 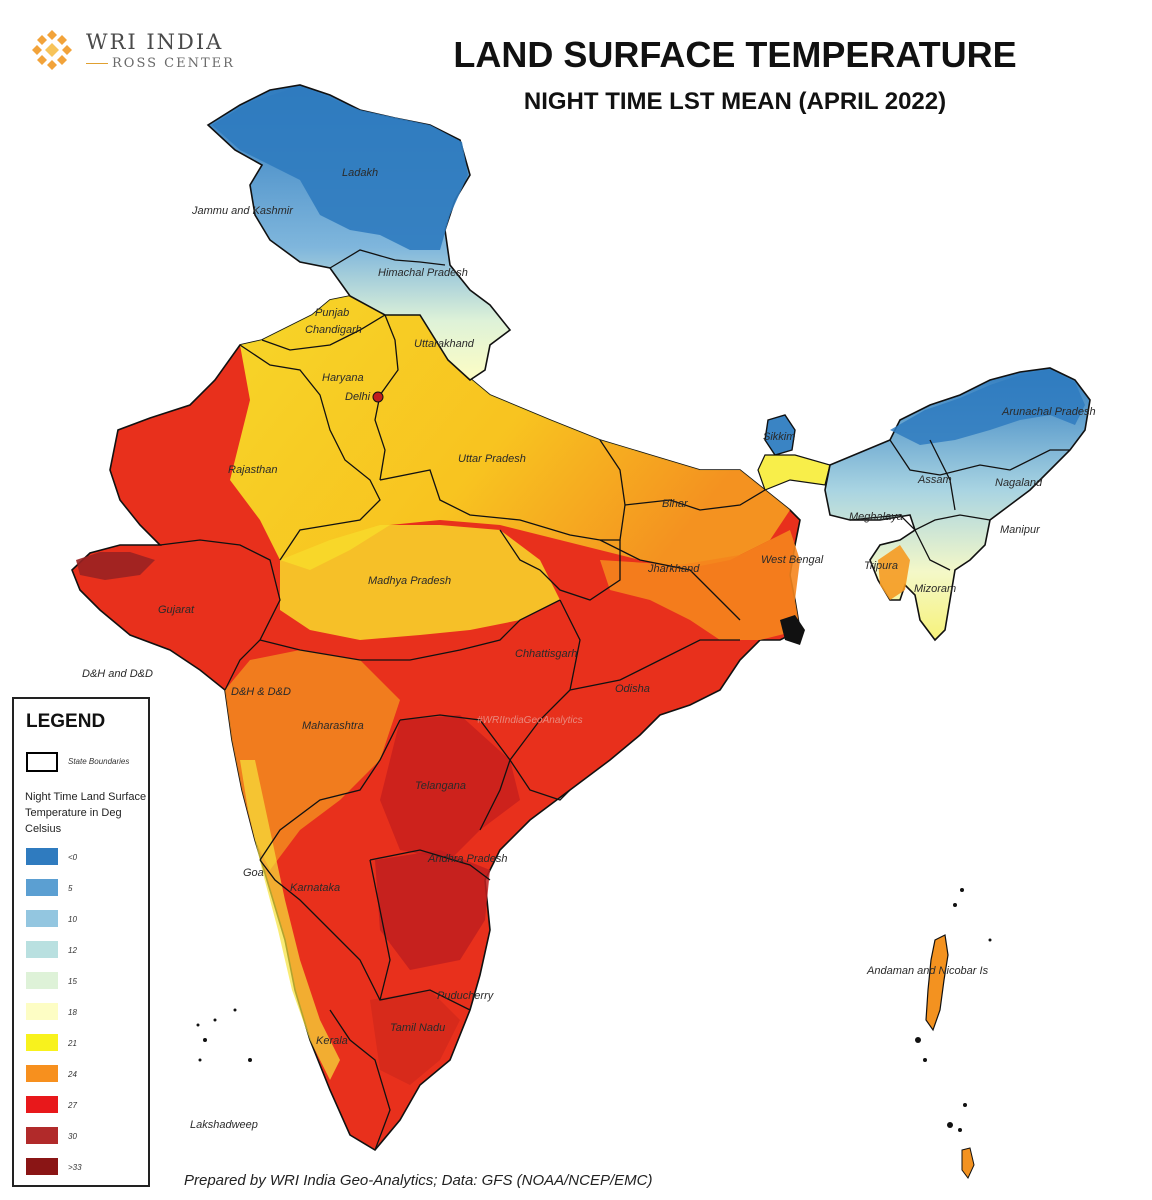 I want to click on central-highlands, so click(x=420, y=582).